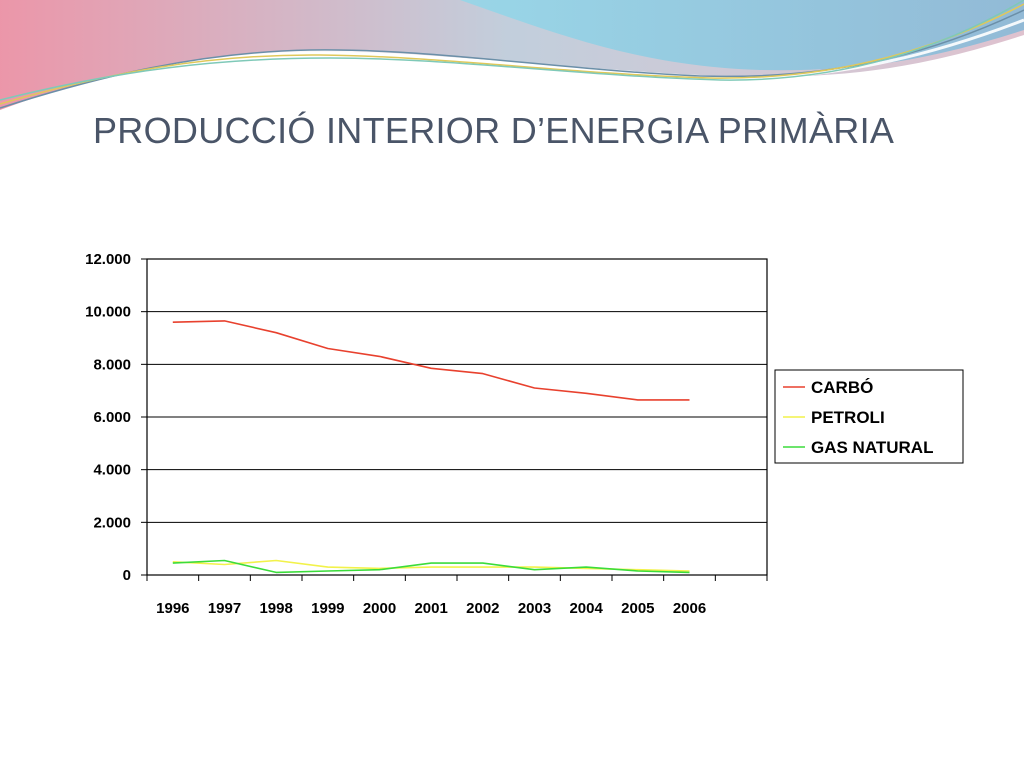  Describe the element at coordinates (379, 608) in the screenshot. I see `x-tick-label: 2000` at that location.